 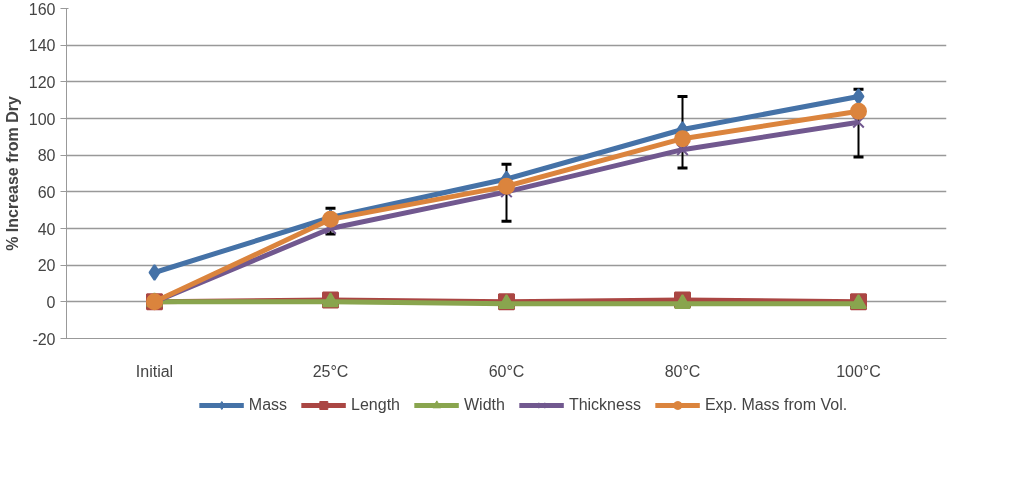 What do you see at coordinates (682, 371) in the screenshot?
I see `x-tick-label: 80°C` at bounding box center [682, 371].